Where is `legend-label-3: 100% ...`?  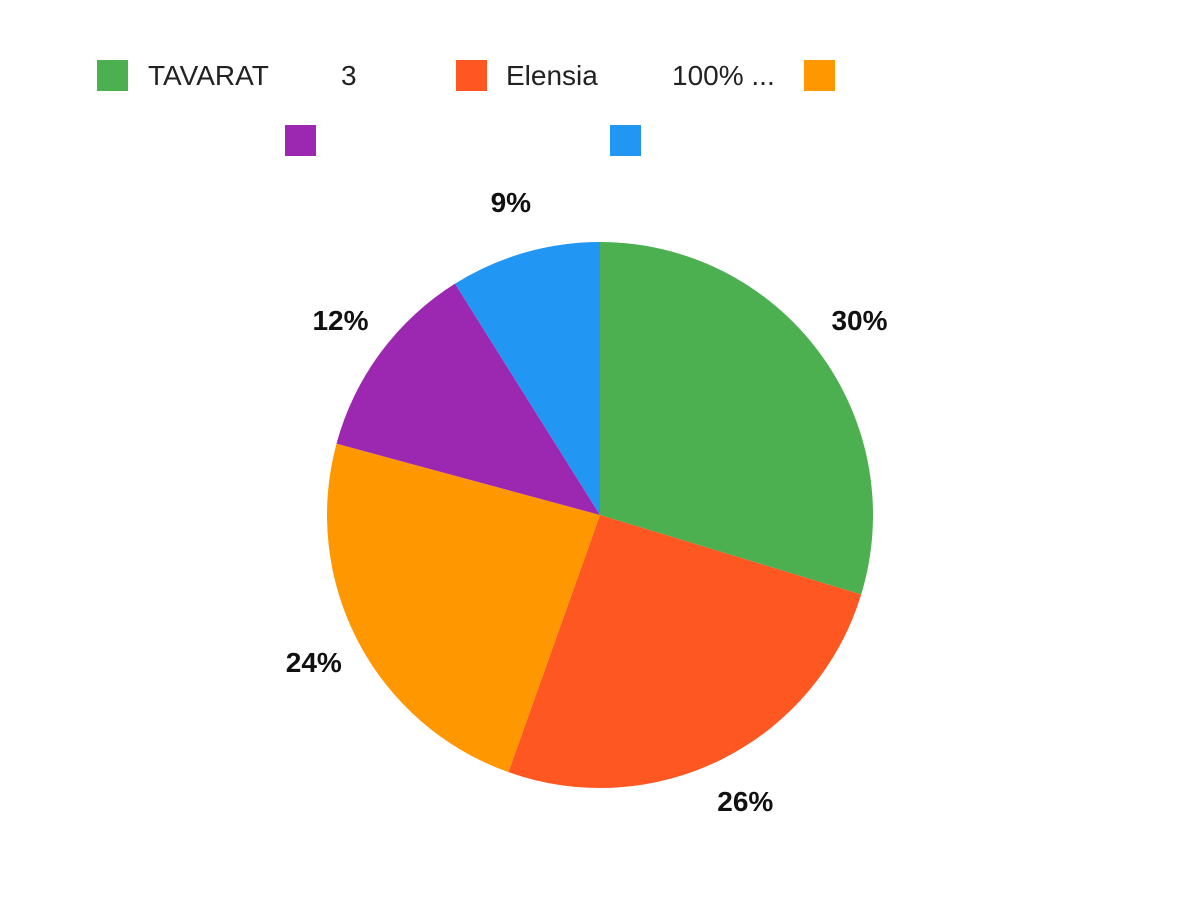 legend-label-3: 100% ... is located at coordinates (723, 75).